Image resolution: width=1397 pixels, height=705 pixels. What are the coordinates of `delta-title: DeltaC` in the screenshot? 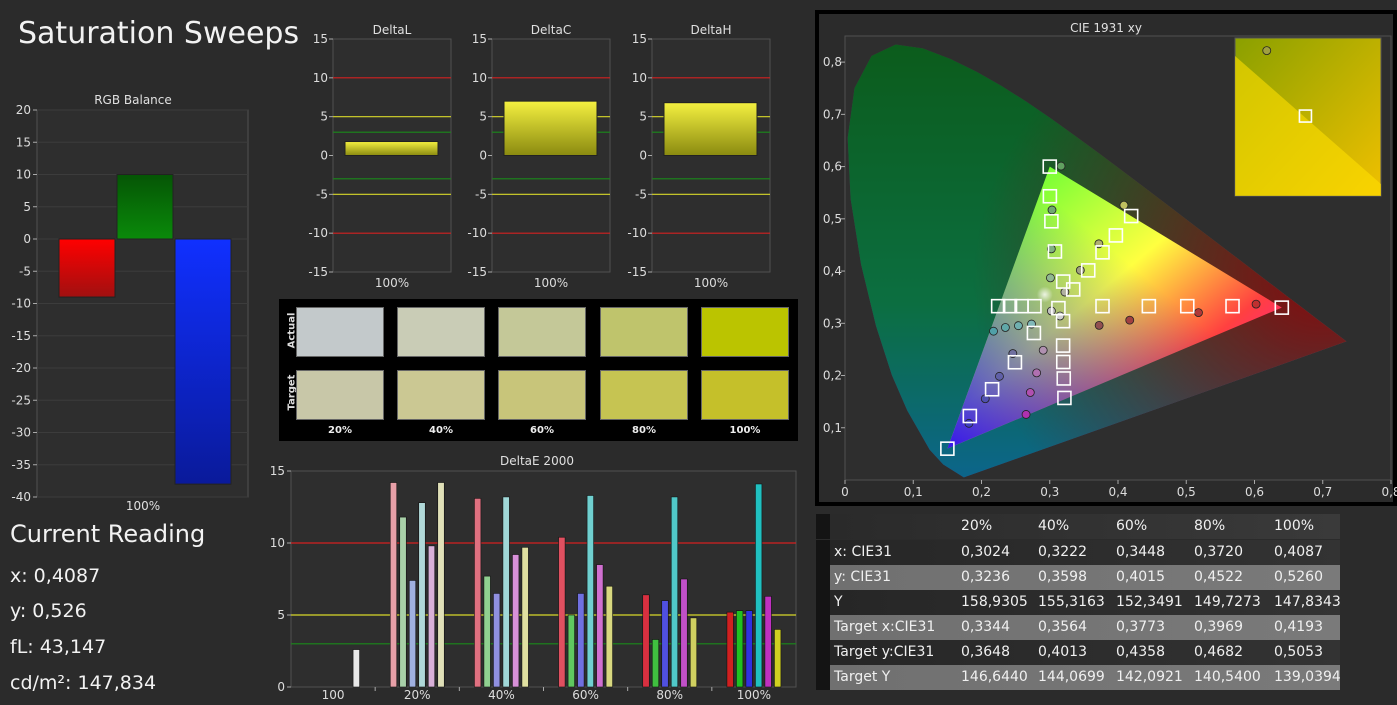 It's located at (551, 30).